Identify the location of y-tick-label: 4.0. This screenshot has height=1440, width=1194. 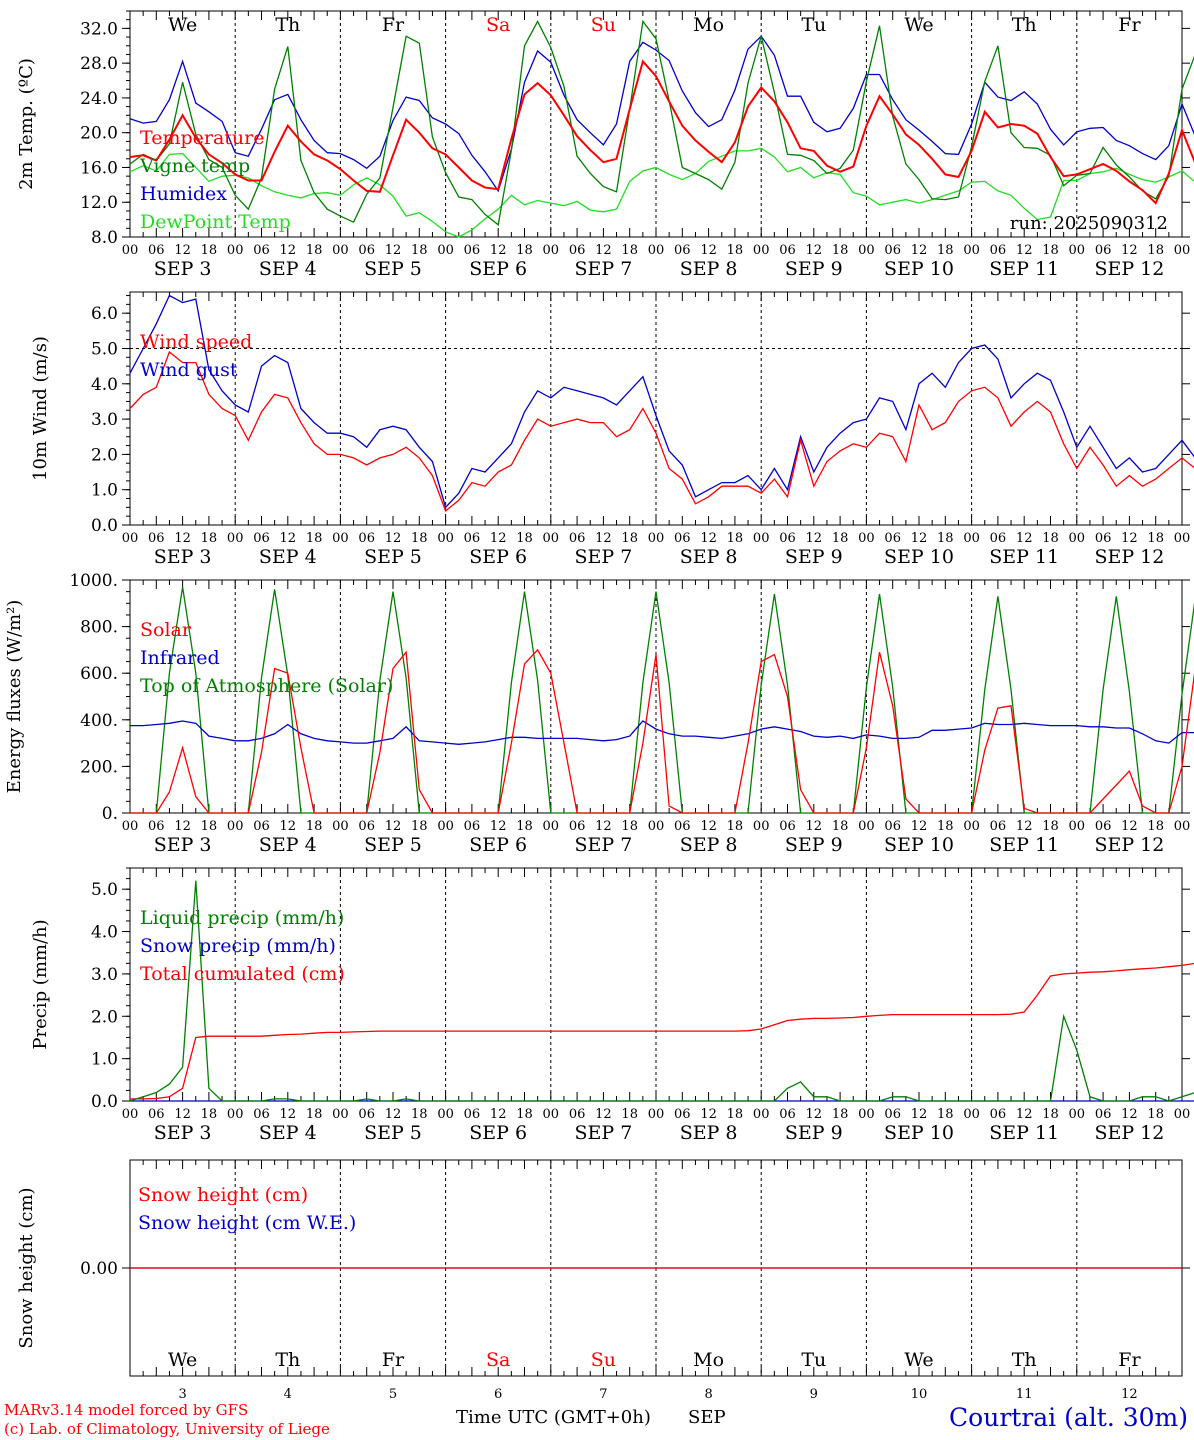
(104, 933).